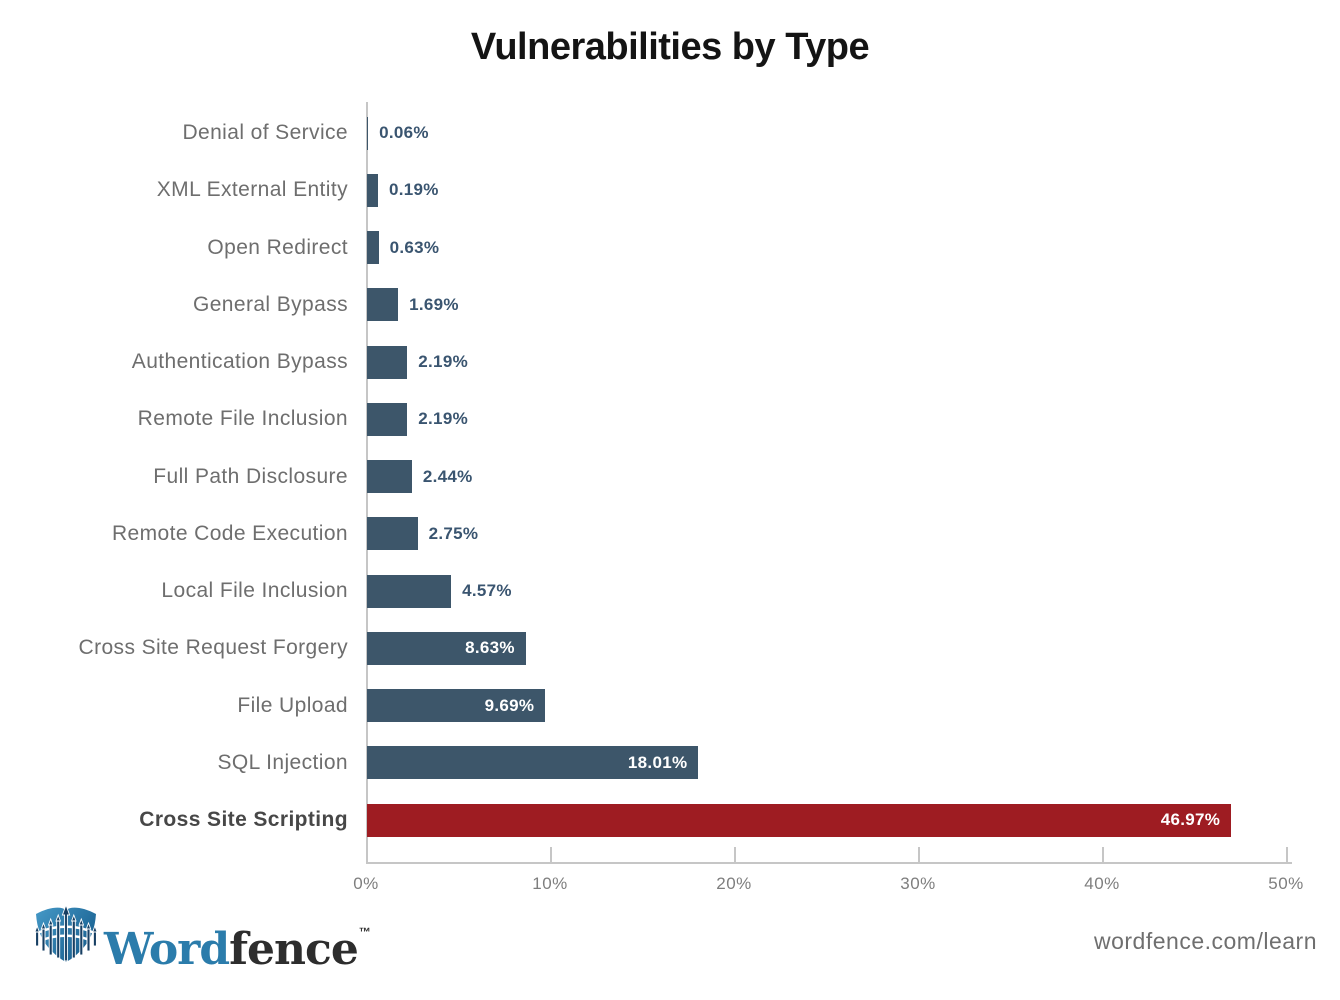 The image size is (1340, 1000). Describe the element at coordinates (734, 883) in the screenshot. I see `x-tick-label: 20%` at that location.